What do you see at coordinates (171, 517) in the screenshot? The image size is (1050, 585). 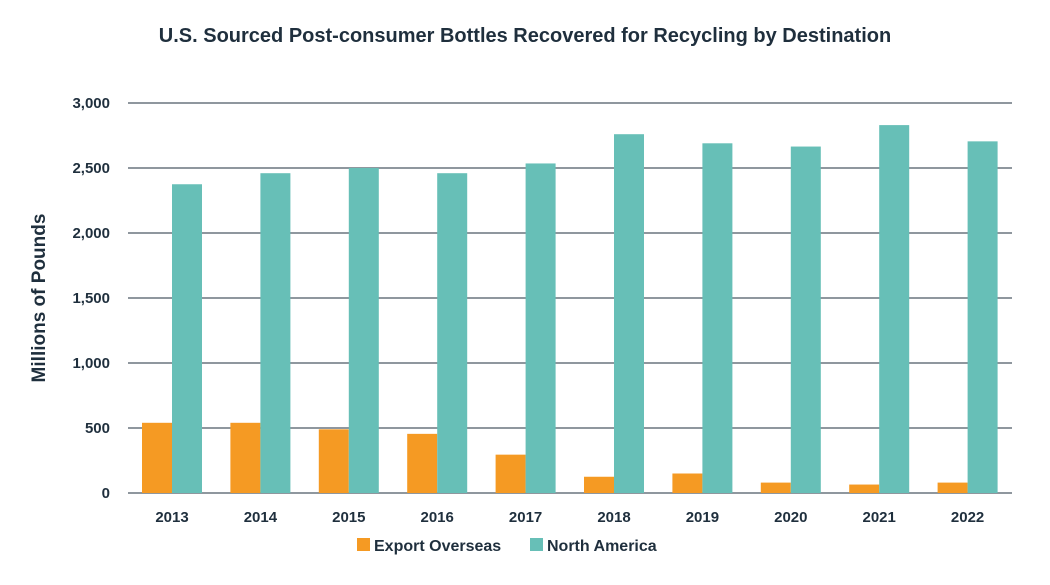 I see `x-tick-label: 2013` at bounding box center [171, 517].